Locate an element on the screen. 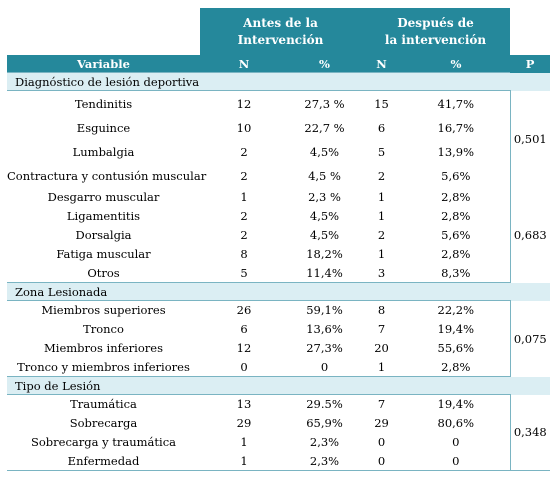  column-header-pct-after: % is located at coordinates (456, 64).